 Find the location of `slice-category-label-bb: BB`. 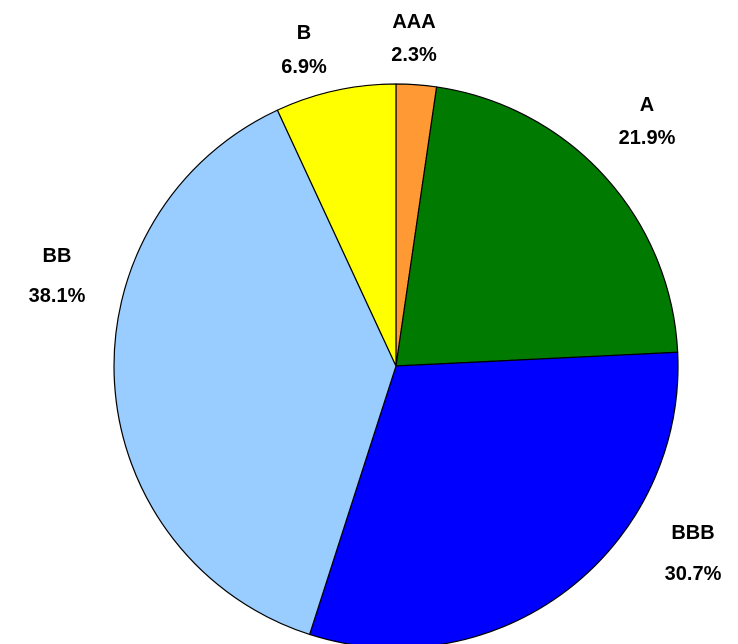

slice-category-label-bb: BB is located at coordinates (57, 256).